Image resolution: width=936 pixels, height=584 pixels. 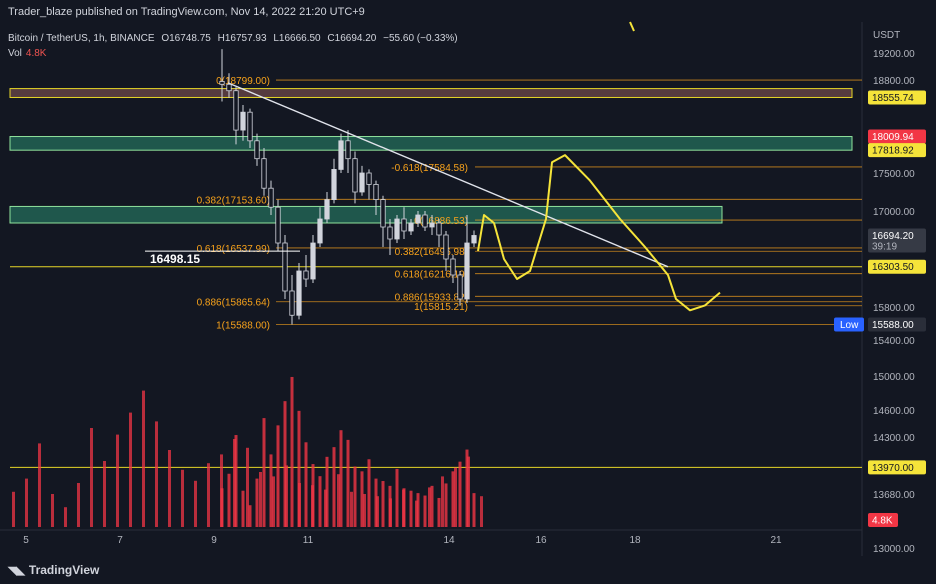 I want to click on x-tick-label: 21, so click(x=776, y=540).